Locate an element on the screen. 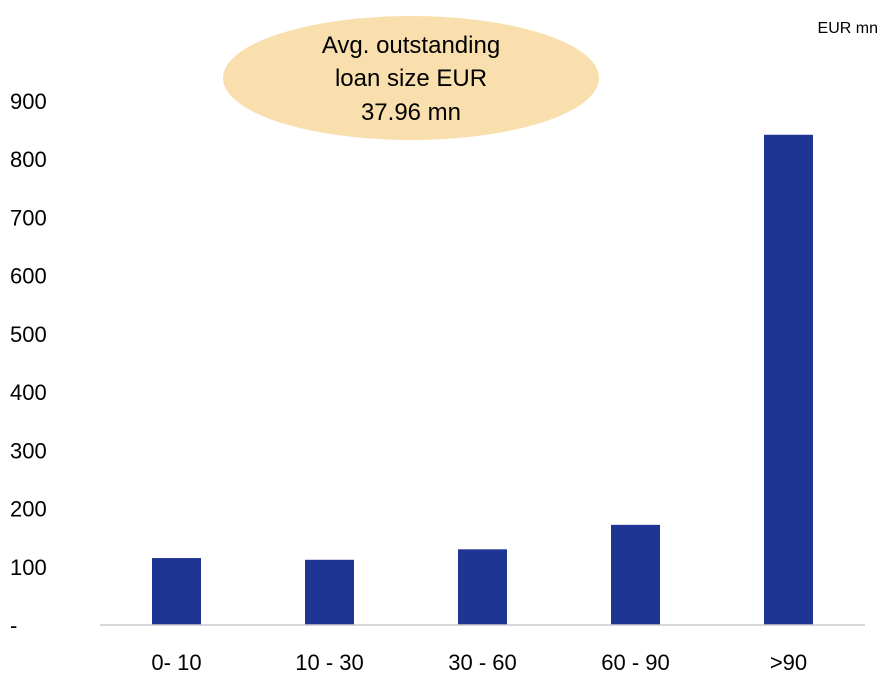 The width and height of the screenshot is (895, 675). x-axis: 0- 10 10 - 30 30 - 60 60 - 90 >90 is located at coordinates (479, 662).